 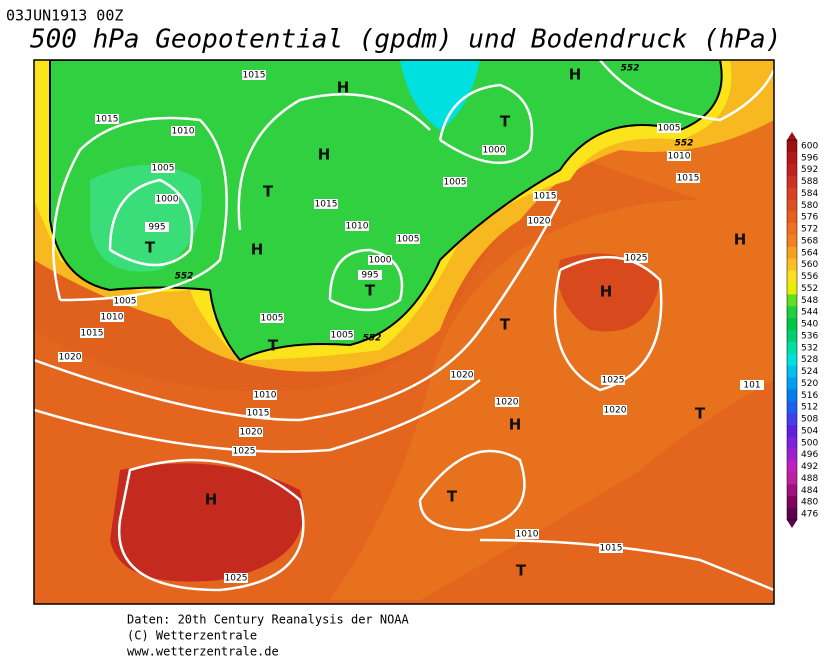 I want to click on colorbar-label: 588, so click(x=809, y=182).